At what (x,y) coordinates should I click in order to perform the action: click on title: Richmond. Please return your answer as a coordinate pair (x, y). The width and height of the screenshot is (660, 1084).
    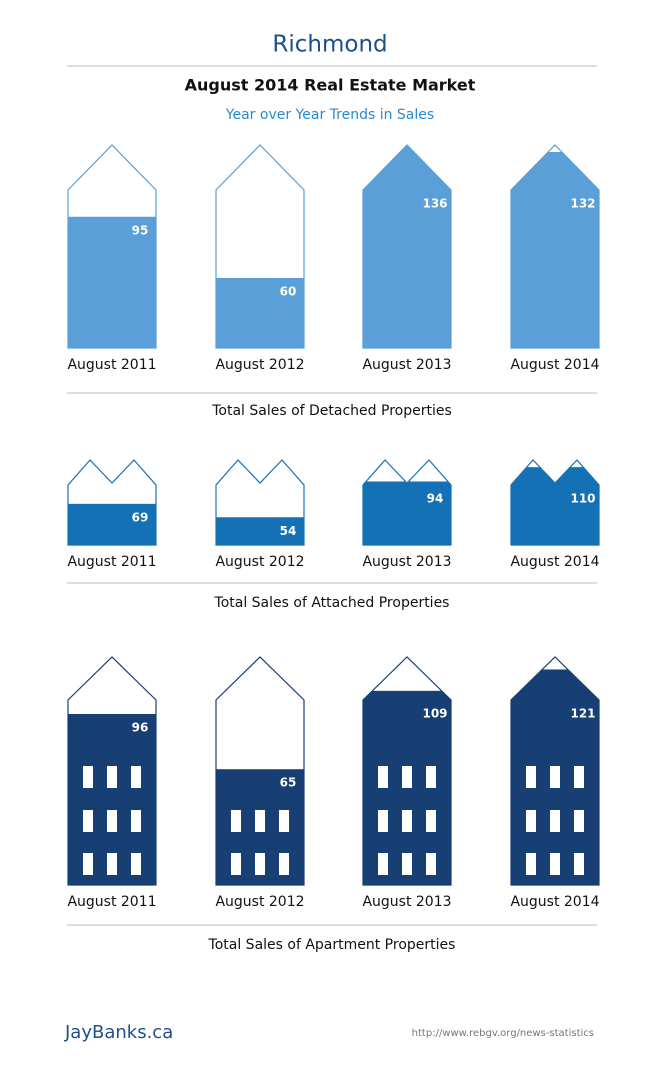
    Looking at the image, I should click on (329, 45).